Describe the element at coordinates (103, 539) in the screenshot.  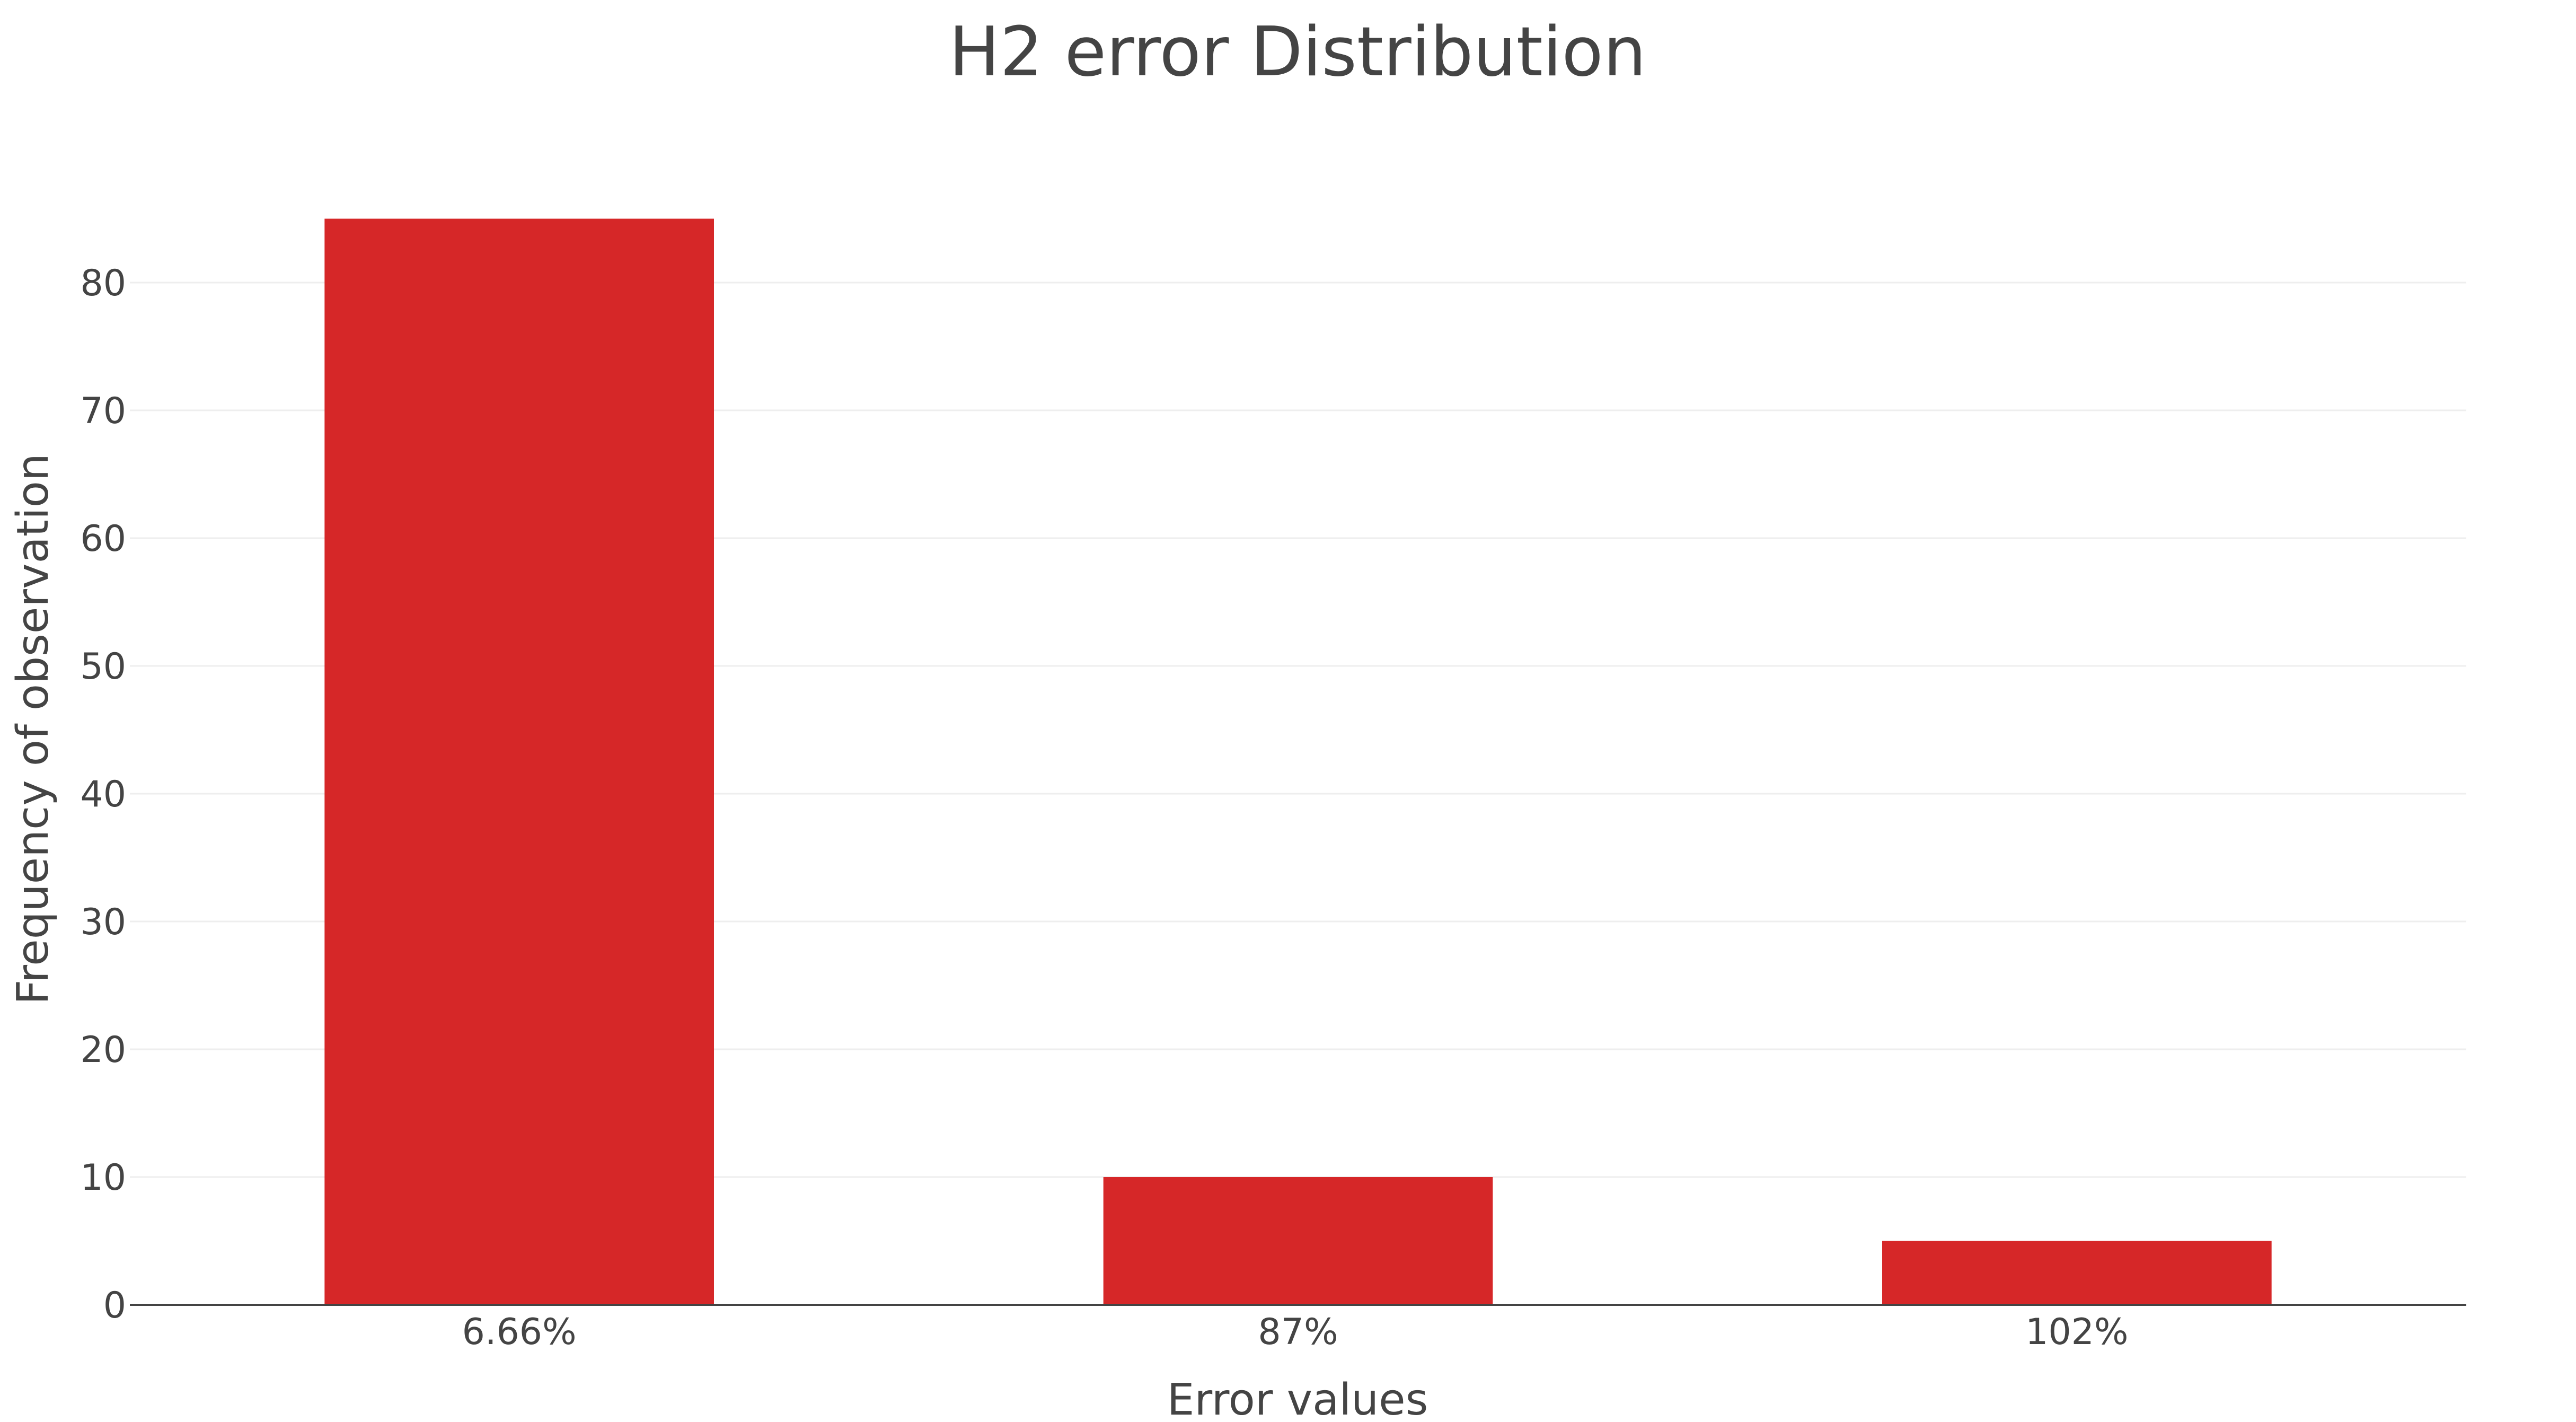
I see `y-tick-label: 60` at that location.